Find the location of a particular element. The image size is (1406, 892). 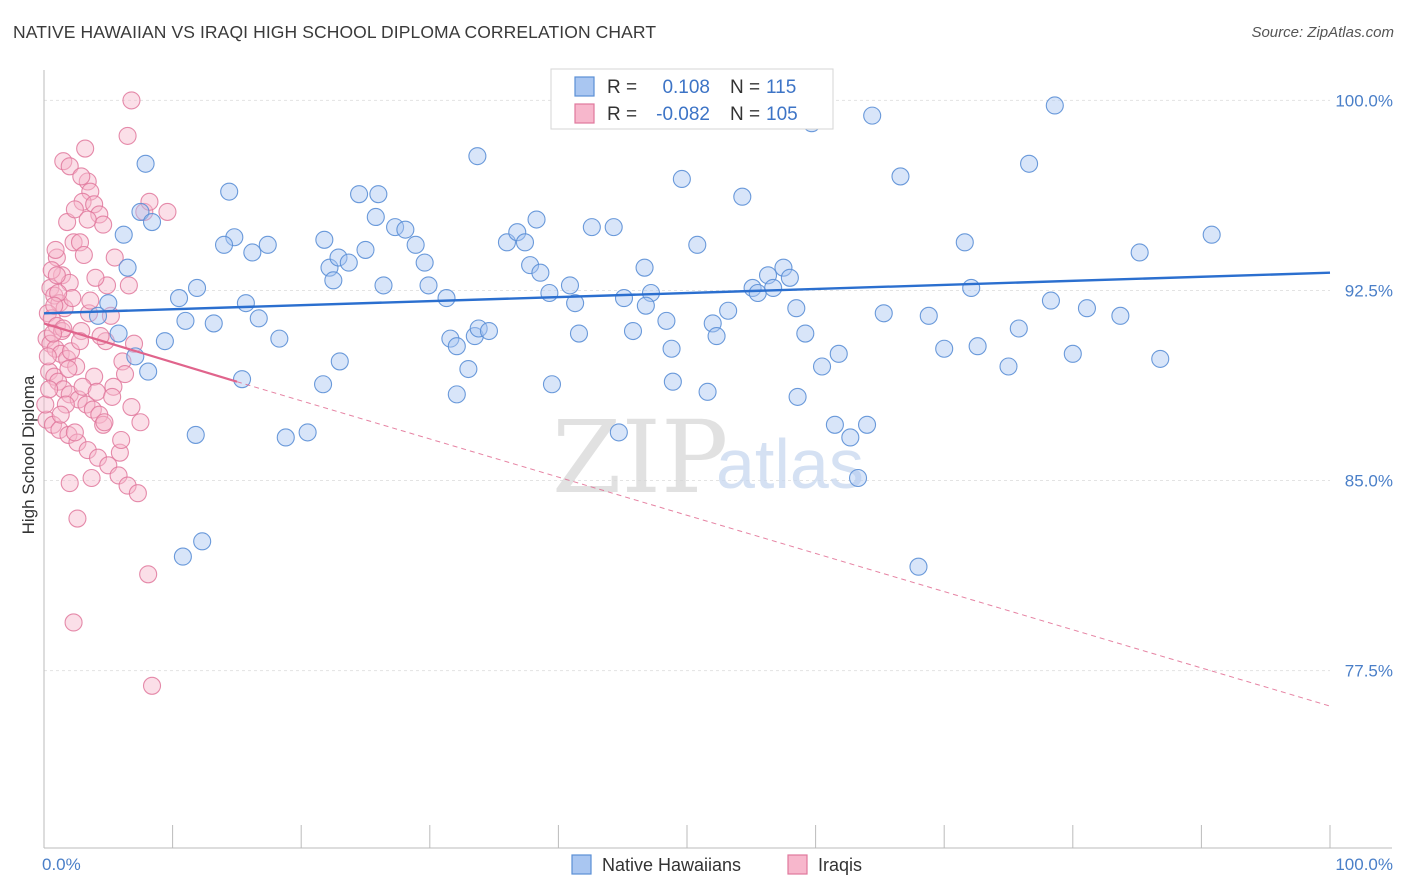

legend-n-label: N = is located at coordinates (745, 87).